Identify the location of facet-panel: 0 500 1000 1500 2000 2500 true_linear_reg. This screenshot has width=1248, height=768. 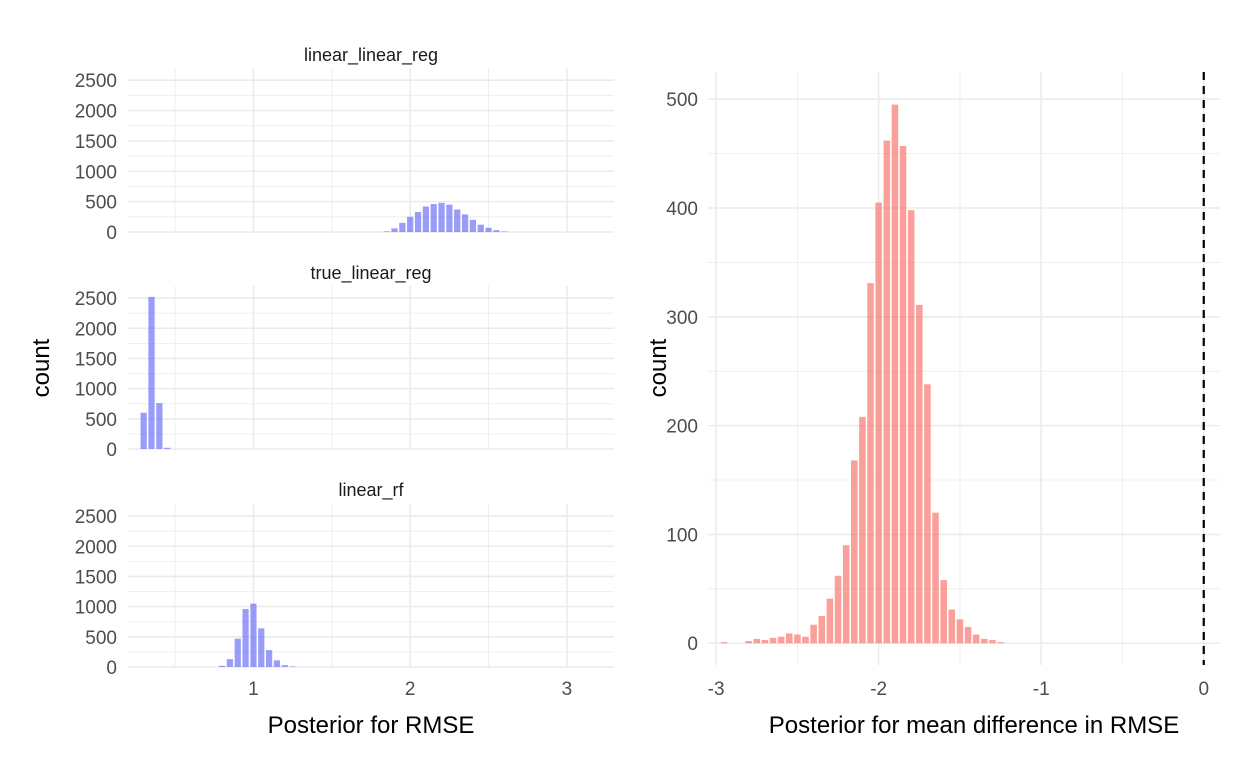
(344, 362).